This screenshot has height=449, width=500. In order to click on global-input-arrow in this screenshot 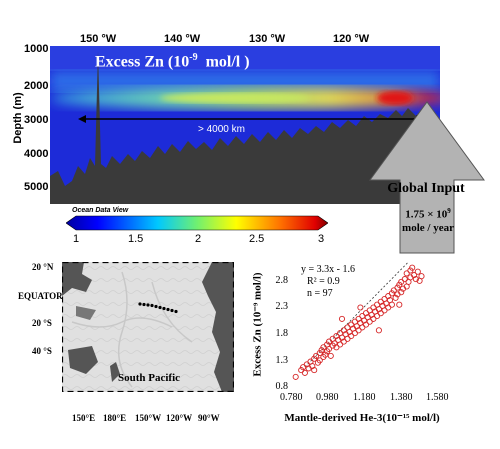, I will do `click(427, 177)`.